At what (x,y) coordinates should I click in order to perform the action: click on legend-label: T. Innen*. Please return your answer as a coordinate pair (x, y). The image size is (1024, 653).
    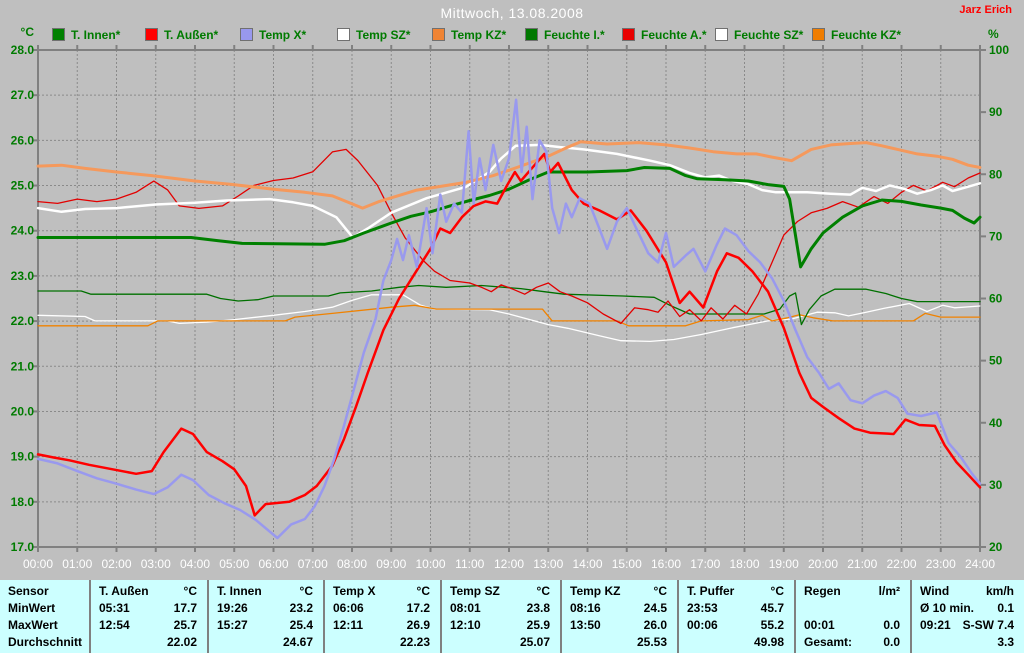
    Looking at the image, I should click on (96, 35).